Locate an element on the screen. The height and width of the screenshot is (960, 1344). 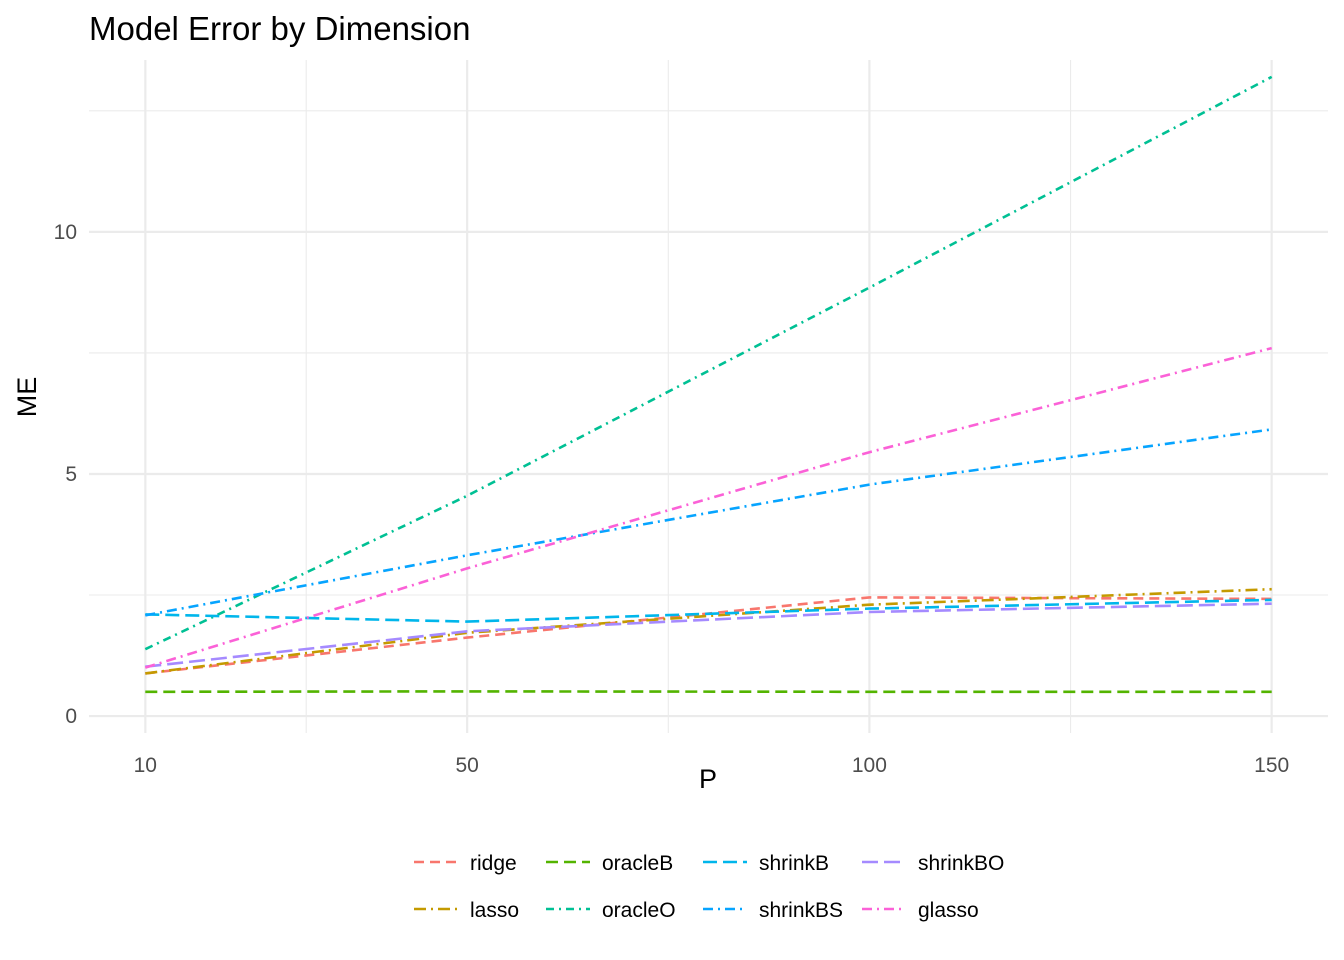
legend-item-oracleB: oracleB is located at coordinates (609, 863).